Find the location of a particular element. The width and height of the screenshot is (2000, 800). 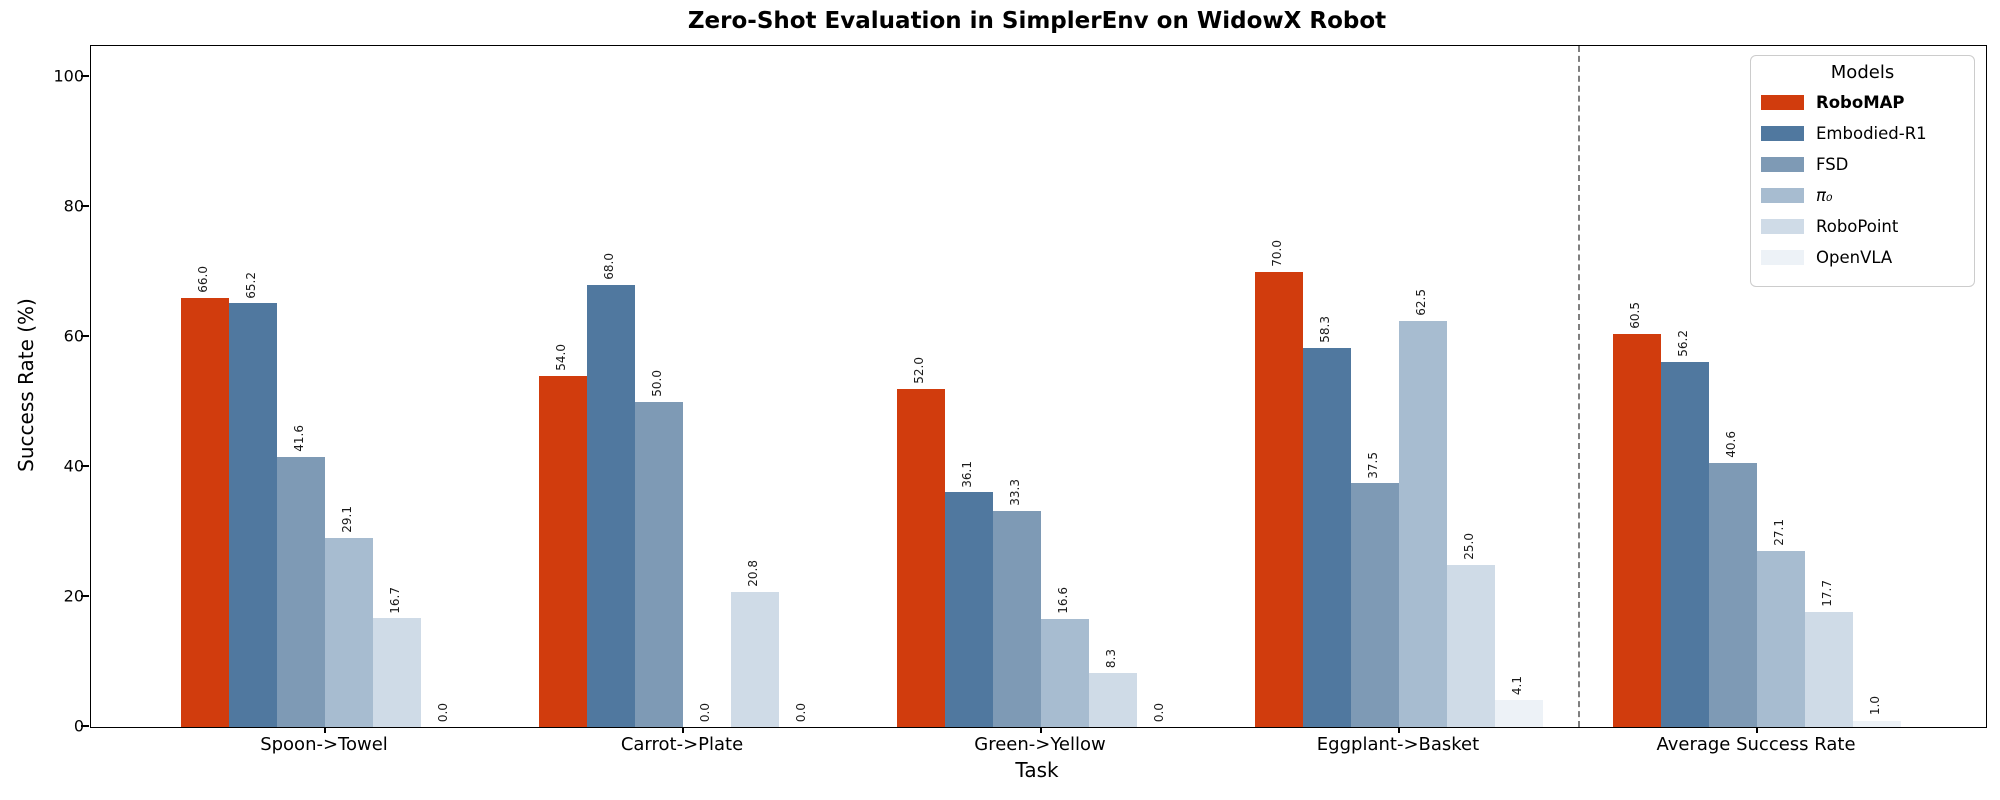

bar-value-label: 52.0 is located at coordinates (919, 371).